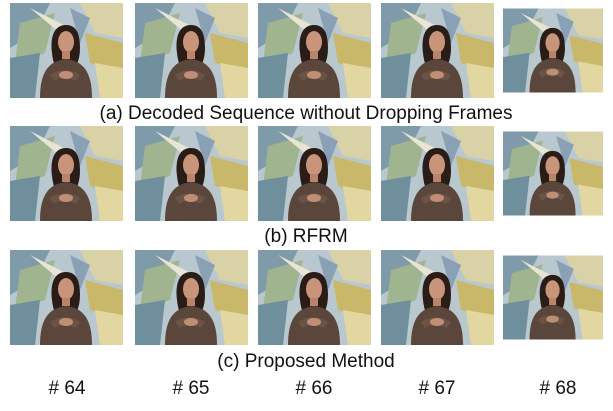  Describe the element at coordinates (314, 388) in the screenshot. I see `frame-number: # 66` at that location.